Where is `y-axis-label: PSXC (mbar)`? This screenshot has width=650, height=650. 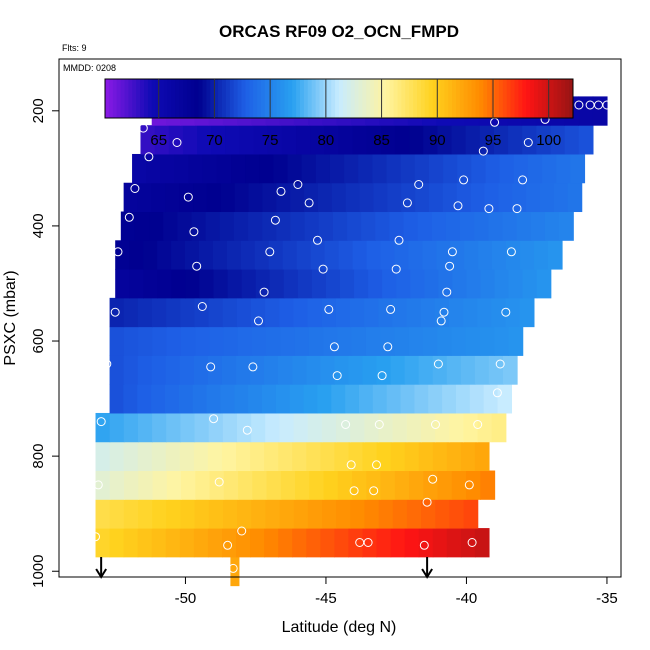 y-axis-label: PSXC (mbar) is located at coordinates (10, 317).